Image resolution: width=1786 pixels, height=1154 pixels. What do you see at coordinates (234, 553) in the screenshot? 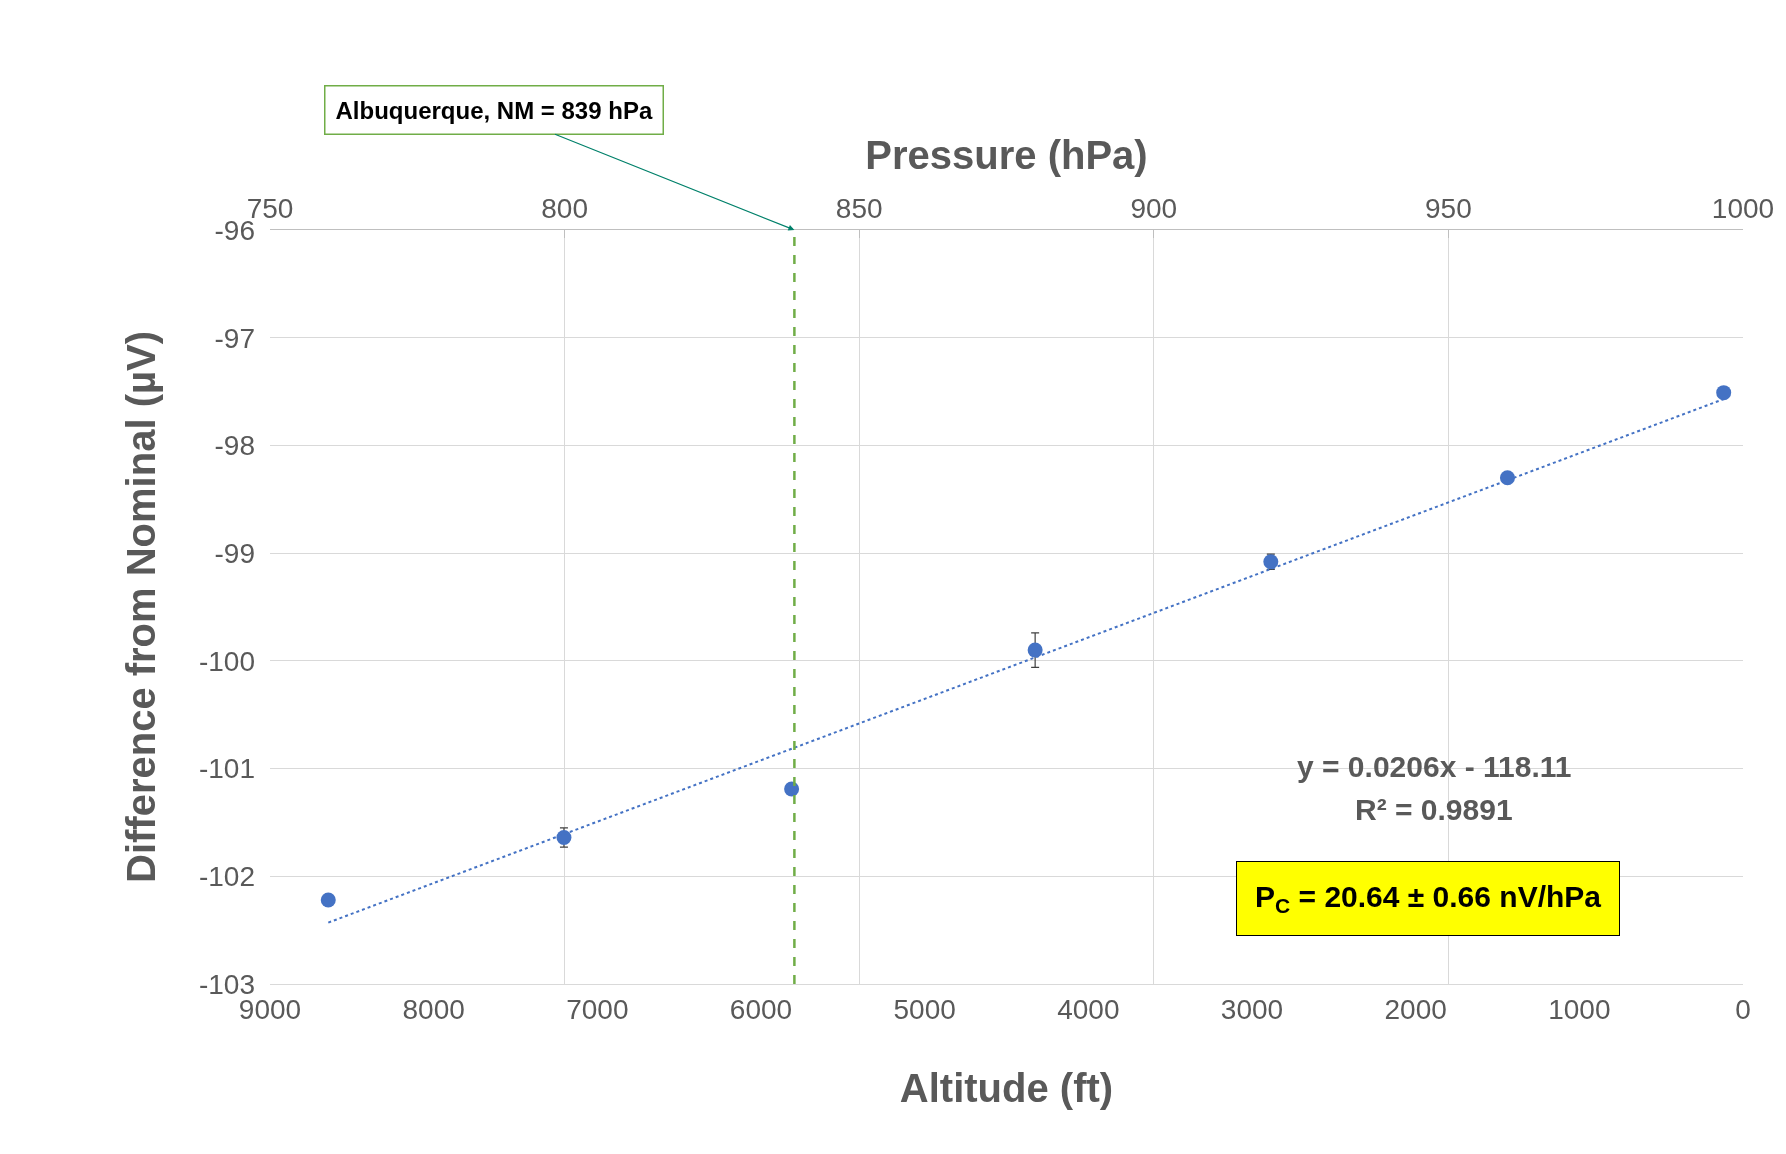
I see `y-tick-label: -99` at bounding box center [234, 553].